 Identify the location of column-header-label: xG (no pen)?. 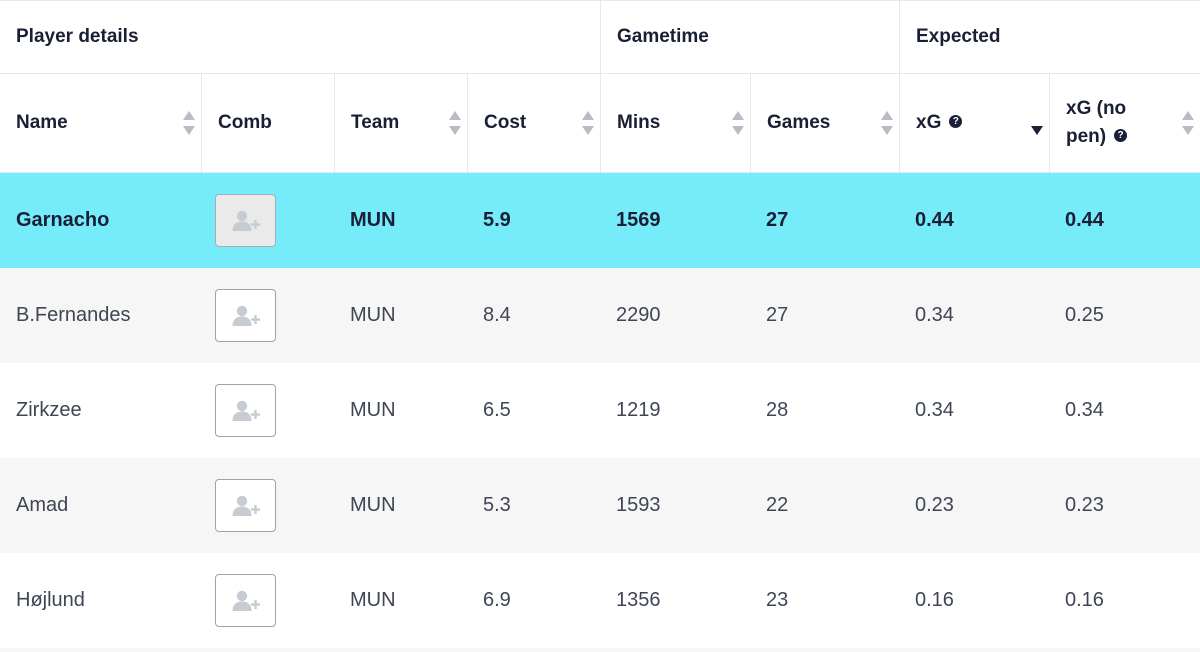
(1097, 123).